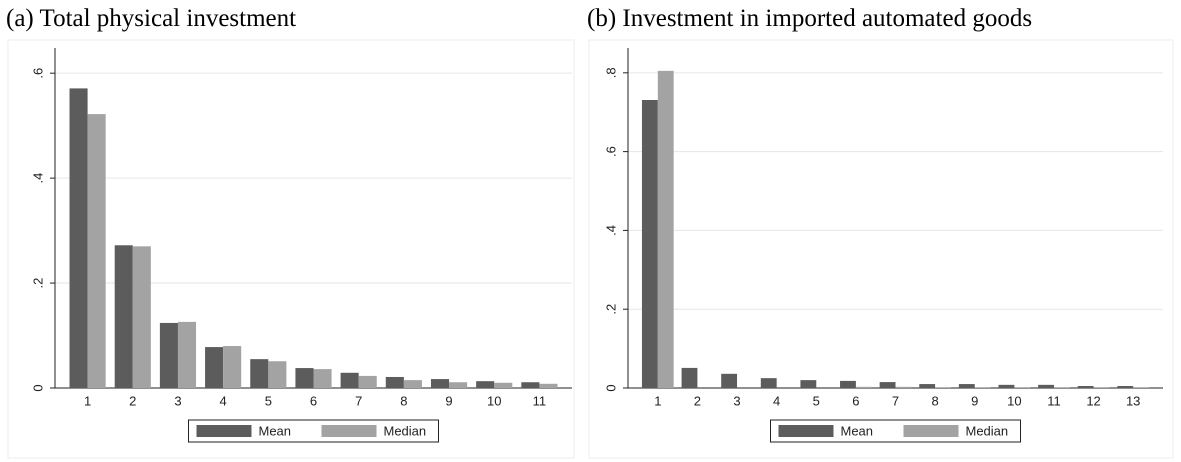 The height and width of the screenshot is (462, 1181). I want to click on chart-title: (a) Total physical investment, so click(151, 18).